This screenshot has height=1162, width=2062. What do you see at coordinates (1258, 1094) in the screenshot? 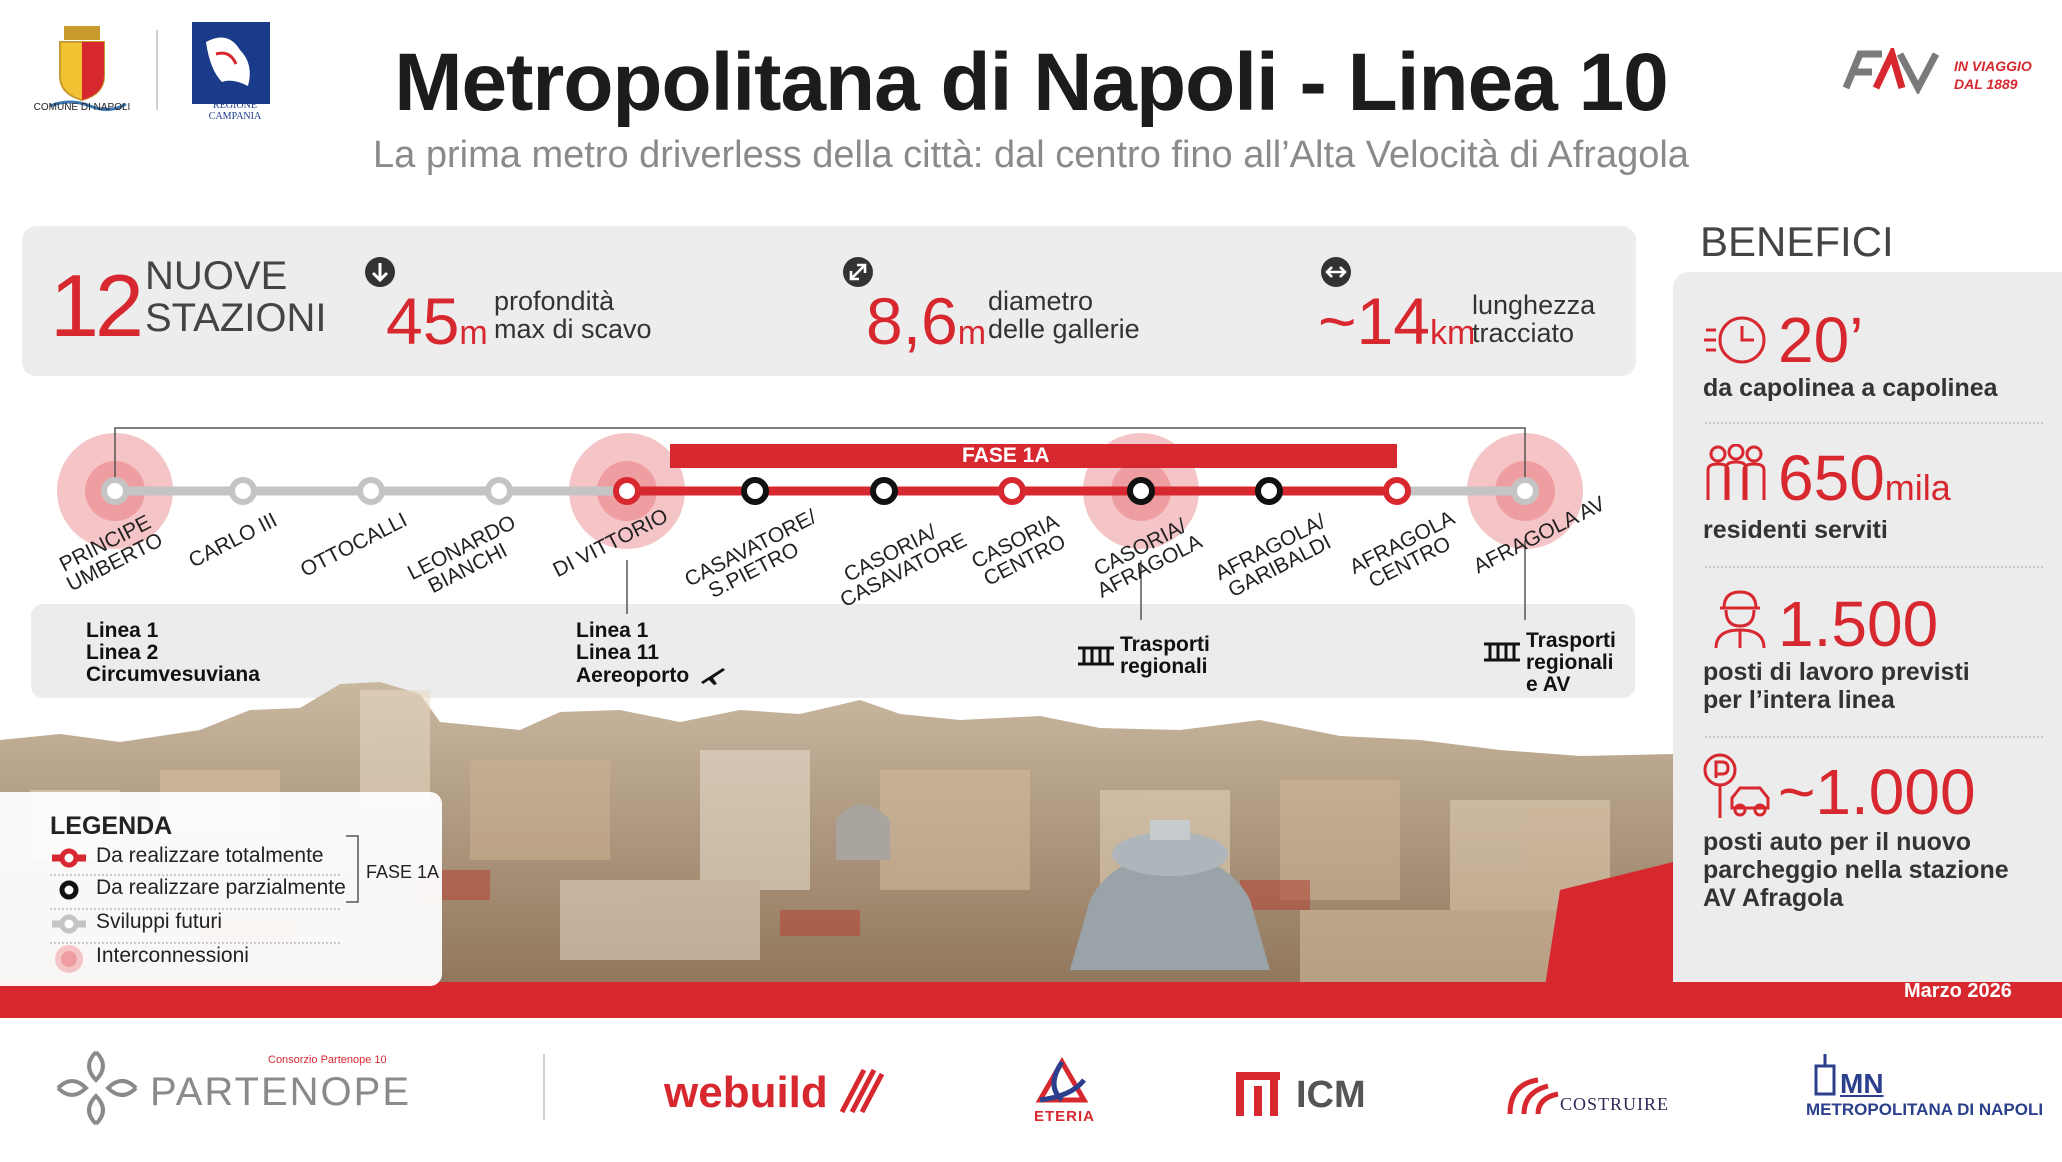
I see `icm-mark-icon` at bounding box center [1258, 1094].